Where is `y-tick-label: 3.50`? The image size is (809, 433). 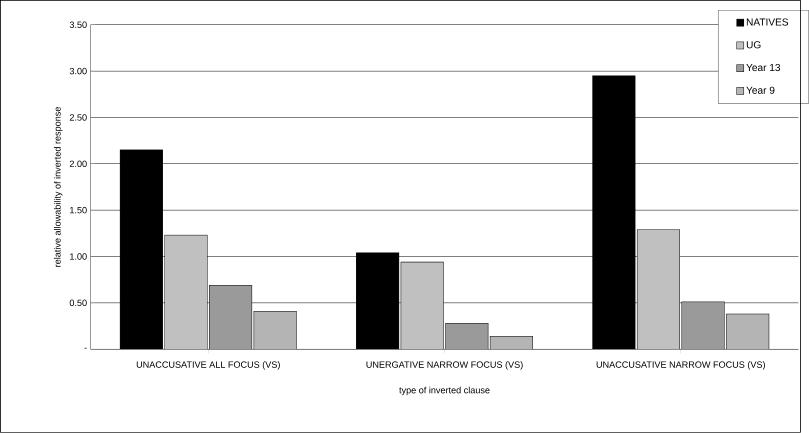
y-tick-label: 3.50 is located at coordinates (78, 25).